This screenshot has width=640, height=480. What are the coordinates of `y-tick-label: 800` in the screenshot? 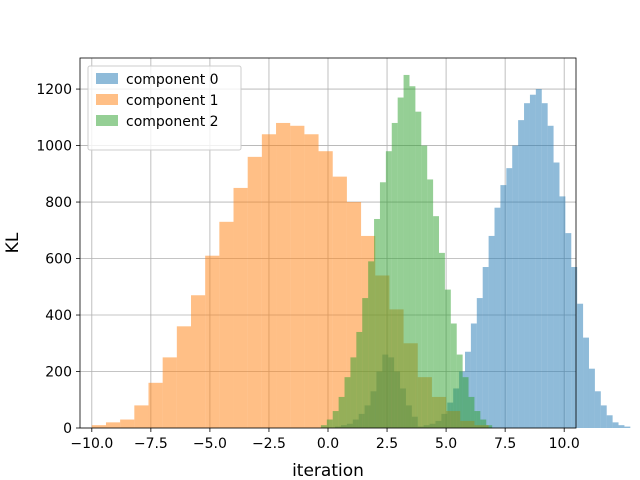 It's located at (58, 203).